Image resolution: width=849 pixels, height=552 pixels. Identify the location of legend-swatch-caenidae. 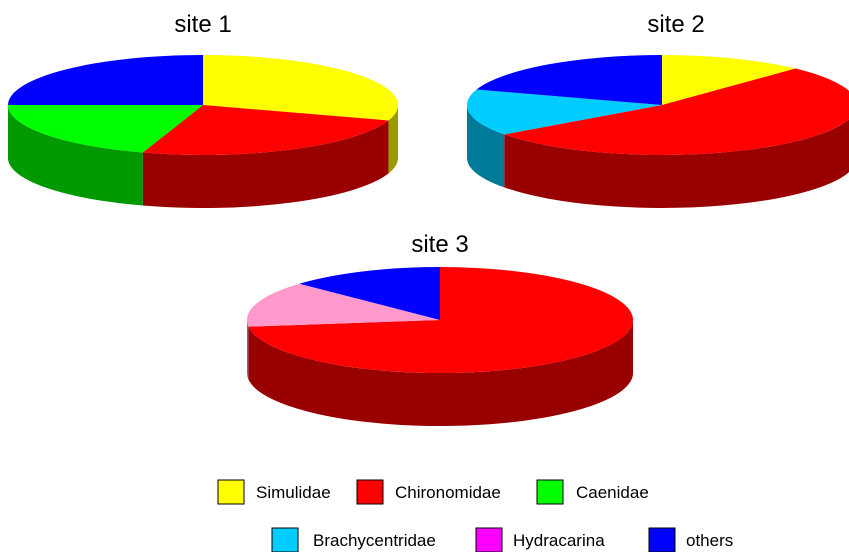
(550, 492).